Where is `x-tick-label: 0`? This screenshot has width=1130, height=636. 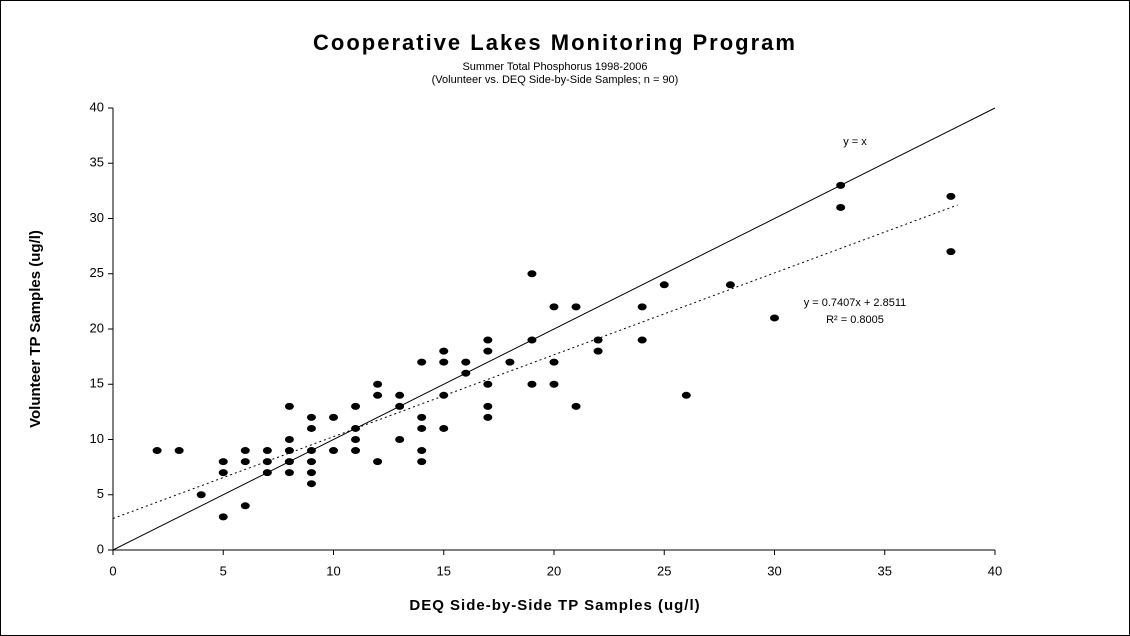 x-tick-label: 0 is located at coordinates (112, 570).